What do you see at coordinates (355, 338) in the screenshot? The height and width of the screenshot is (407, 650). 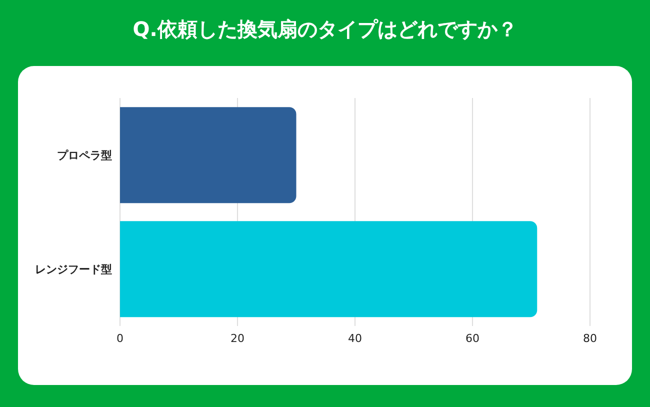 I see `x-tick-label: 40` at bounding box center [355, 338].